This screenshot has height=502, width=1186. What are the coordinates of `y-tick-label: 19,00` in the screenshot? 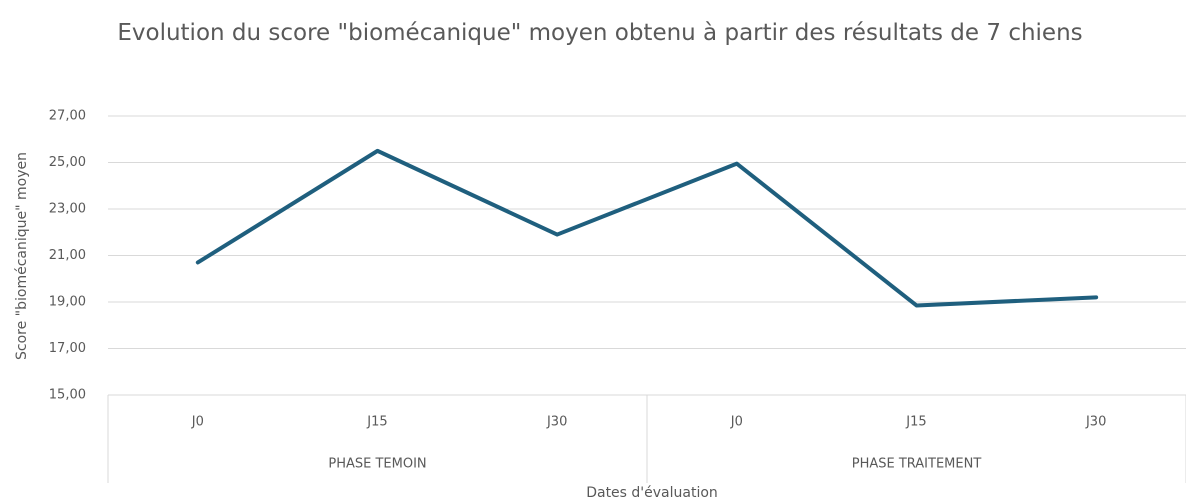 It's located at (67, 302).